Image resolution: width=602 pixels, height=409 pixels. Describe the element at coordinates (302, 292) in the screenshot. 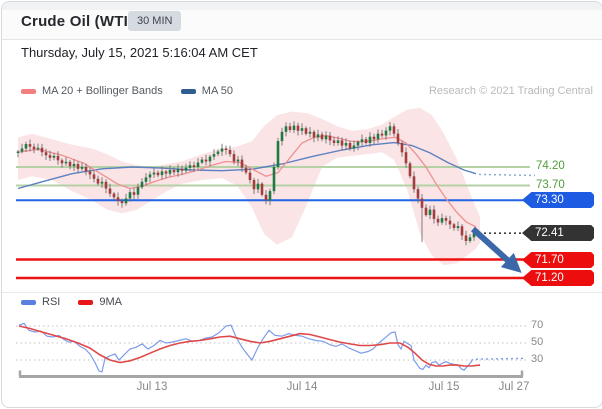

I see `panel-separator` at that location.